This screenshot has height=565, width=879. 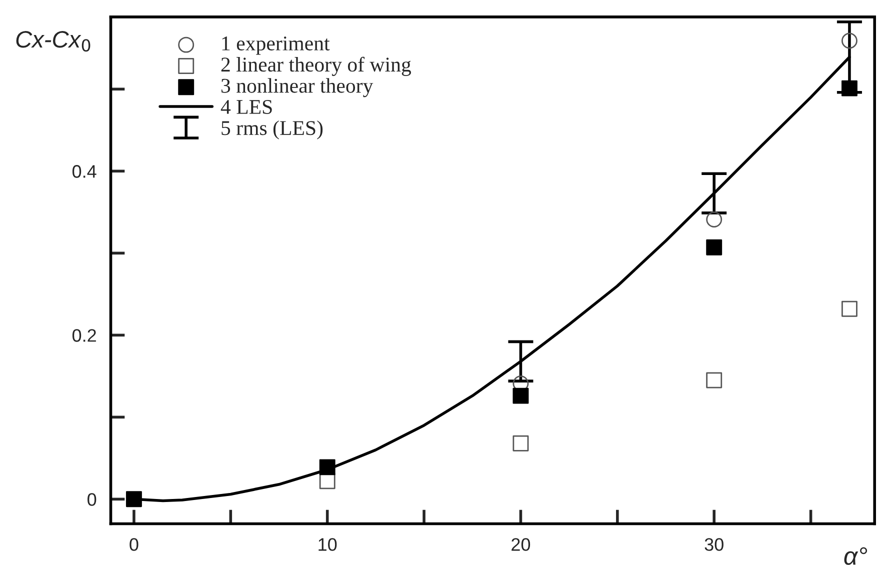 What do you see at coordinates (53, 41) in the screenshot?
I see `y-axis-title: Cx-Cx$_{0}$` at bounding box center [53, 41].